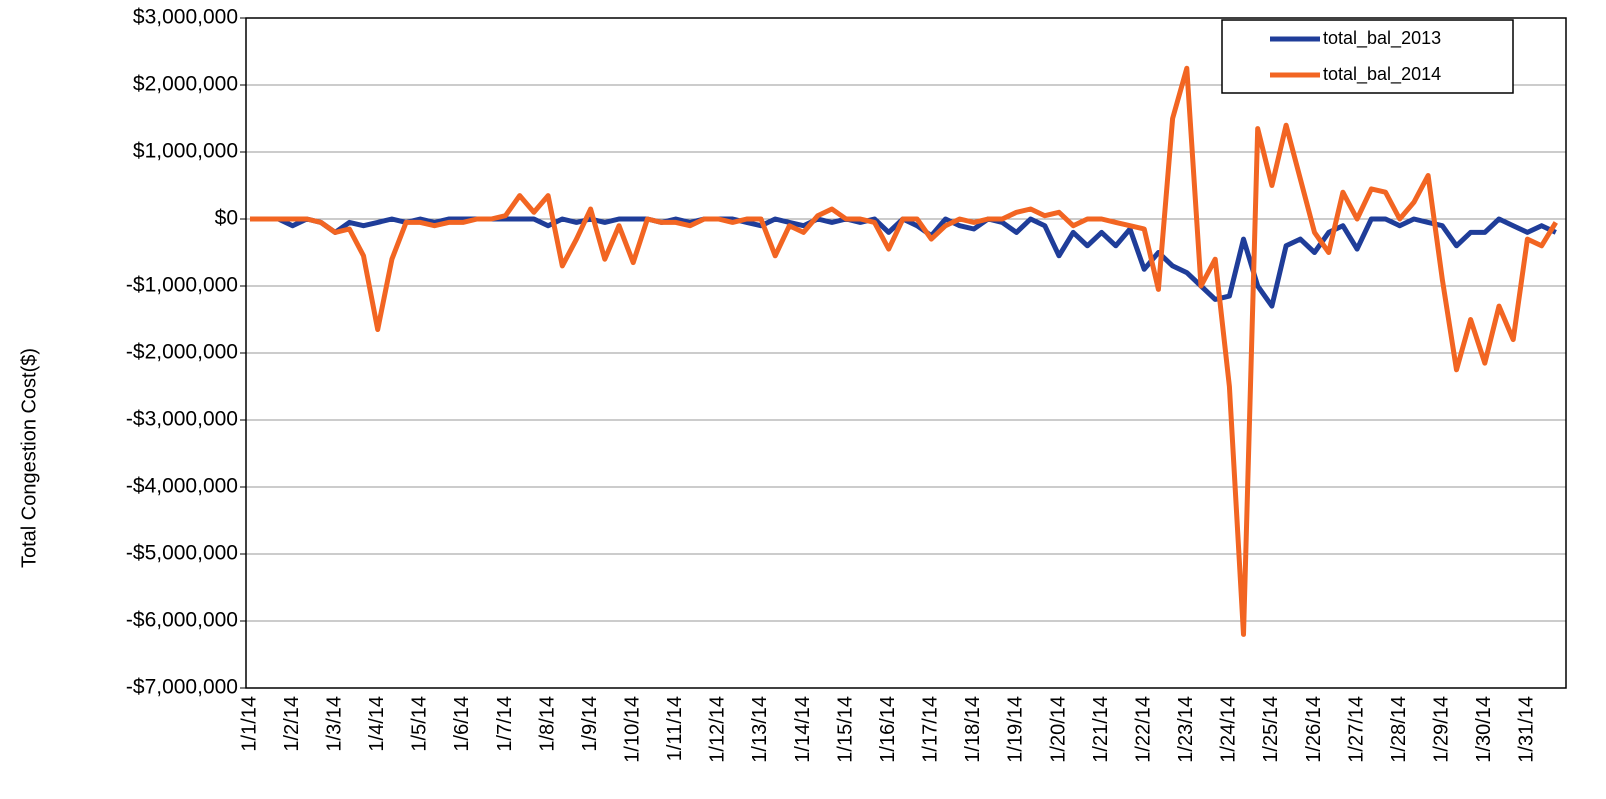 Image resolution: width=1606 pixels, height=799 pixels. What do you see at coordinates (420, 724) in the screenshot?
I see `x-tick-label: 1/5/14` at bounding box center [420, 724].